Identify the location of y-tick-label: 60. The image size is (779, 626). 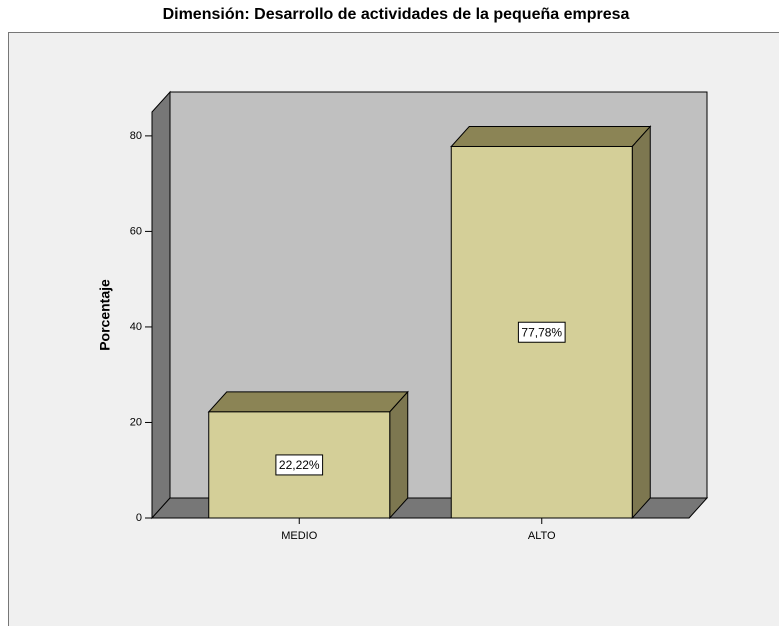
(136, 231).